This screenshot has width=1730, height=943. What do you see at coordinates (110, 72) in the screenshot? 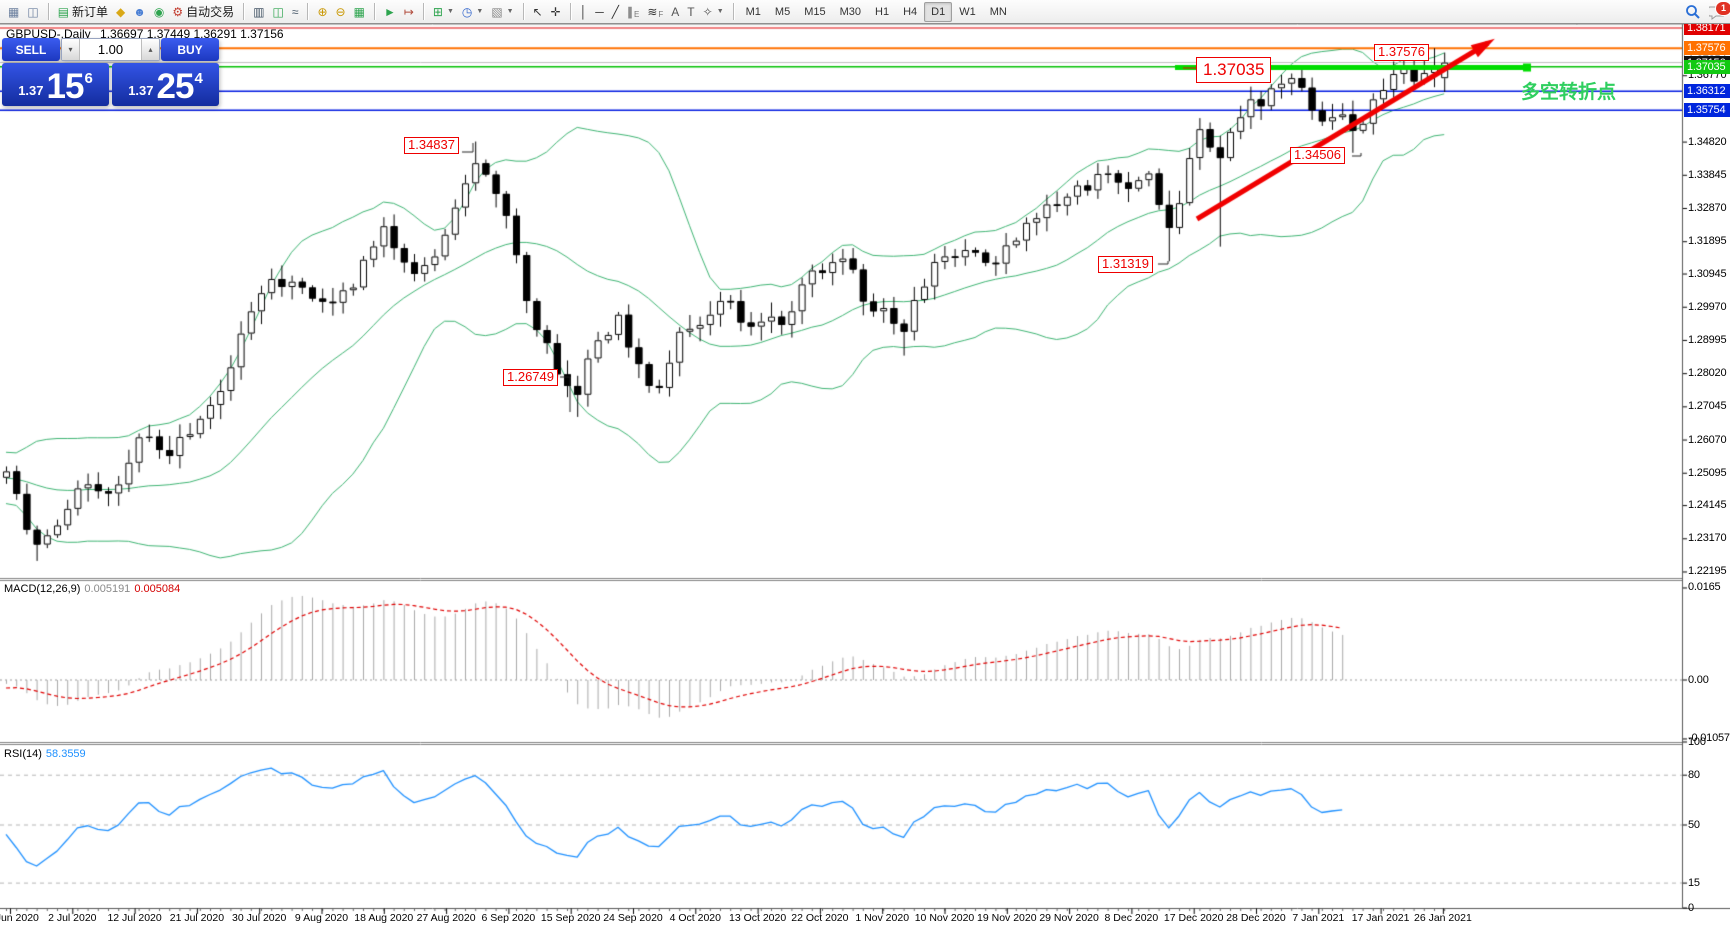
I see `one-click-trading-panel: SELL ▾ 1.00 ▴ BUY 1.37 15 6 1.37 25 4` at bounding box center [110, 72].